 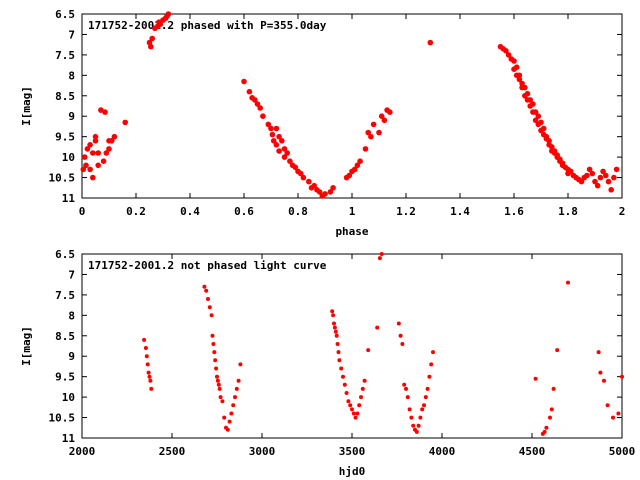 What do you see at coordinates (207, 25) in the screenshot?
I see `chart-title: 171752-2001.2 phased with P=355.0day` at bounding box center [207, 25].